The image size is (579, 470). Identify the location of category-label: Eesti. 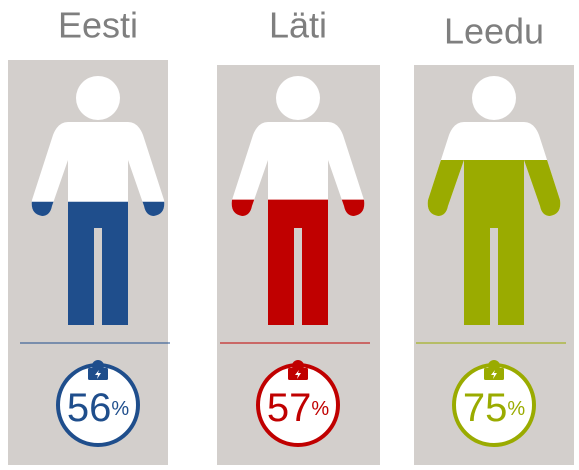
(98, 25).